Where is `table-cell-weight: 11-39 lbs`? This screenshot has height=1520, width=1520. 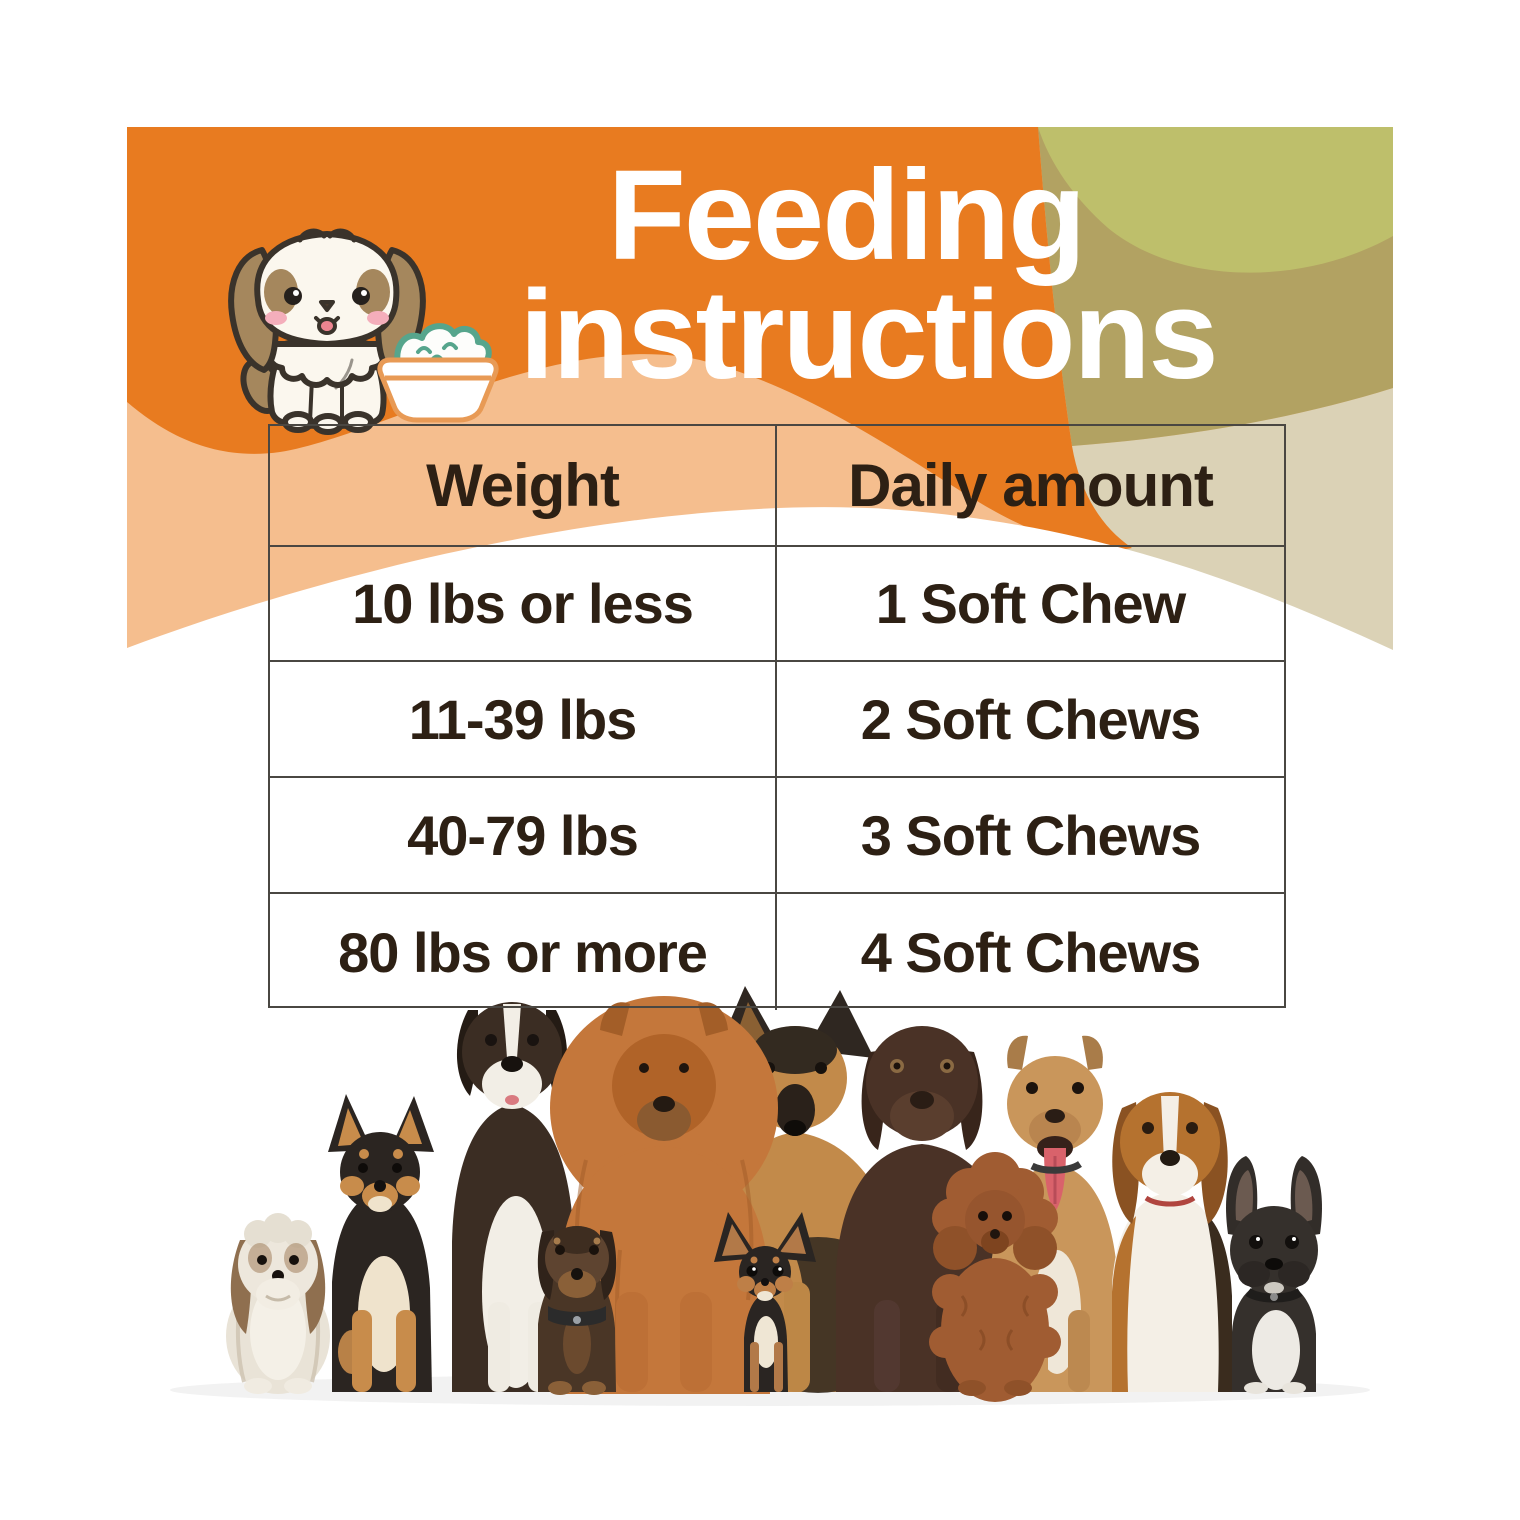 table-cell-weight: 11-39 lbs is located at coordinates (523, 720).